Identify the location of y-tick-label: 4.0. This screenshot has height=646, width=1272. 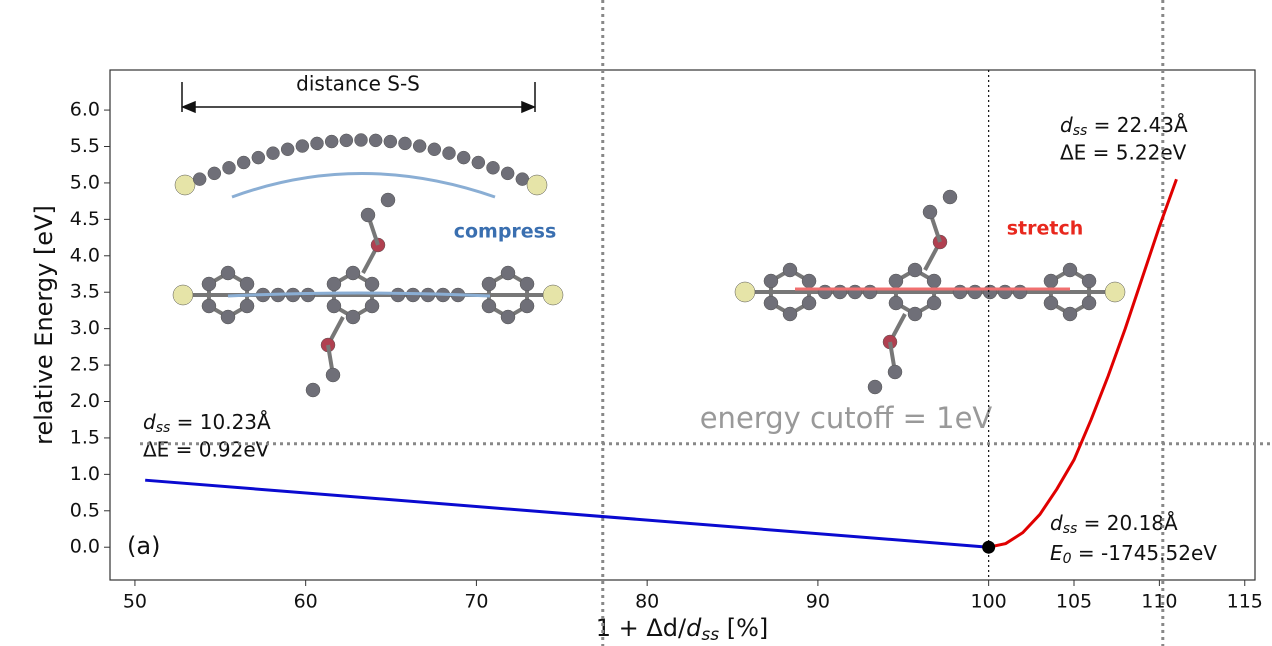
(85, 255).